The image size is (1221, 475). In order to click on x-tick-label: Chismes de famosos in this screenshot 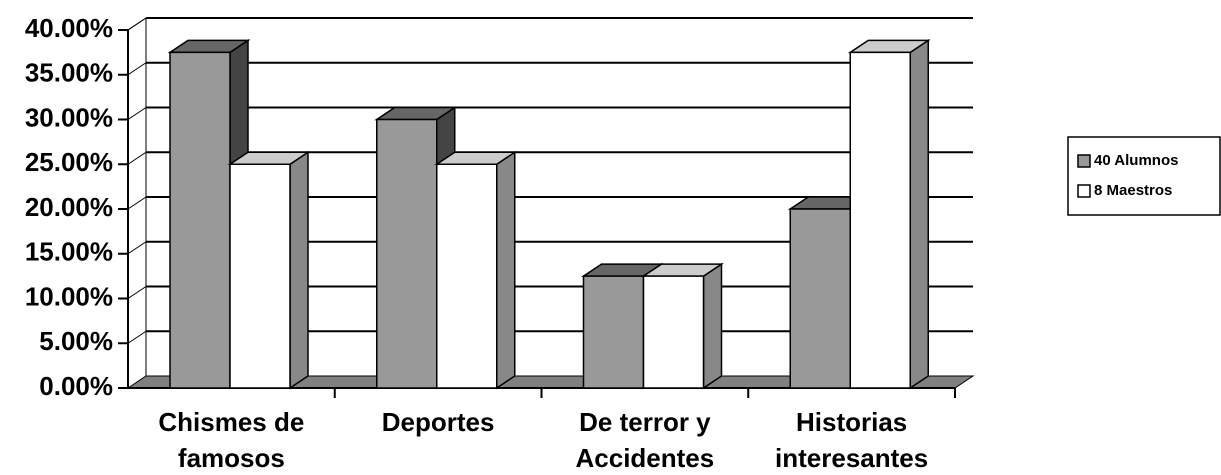, I will do `click(231, 440)`.